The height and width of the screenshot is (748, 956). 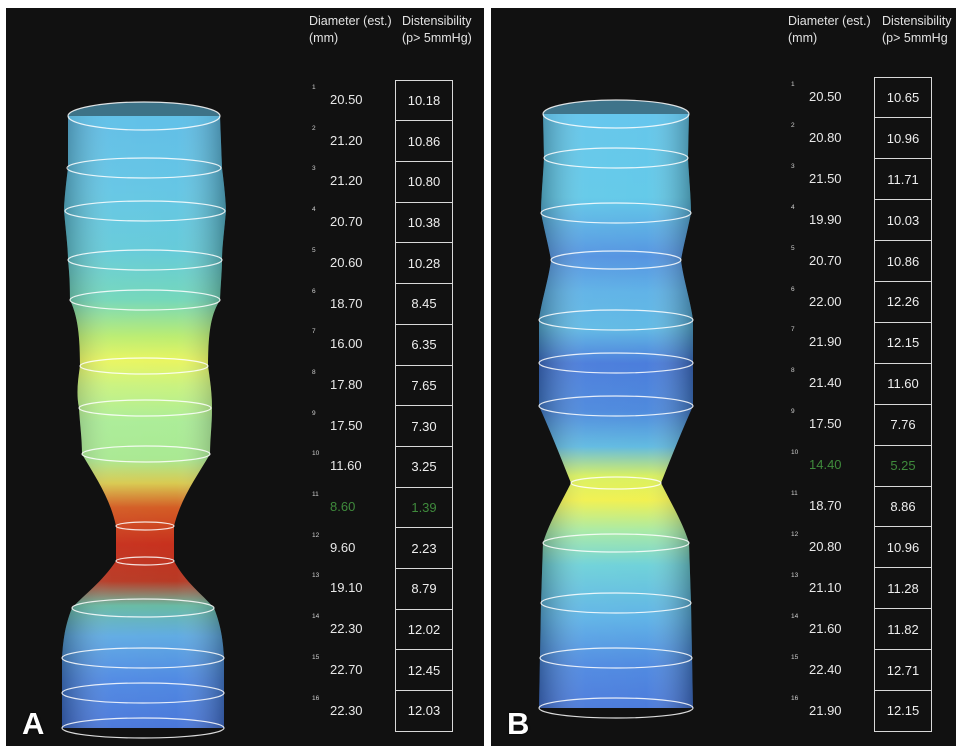 What do you see at coordinates (346, 262) in the screenshot?
I see `diameter-value: 20.60` at bounding box center [346, 262].